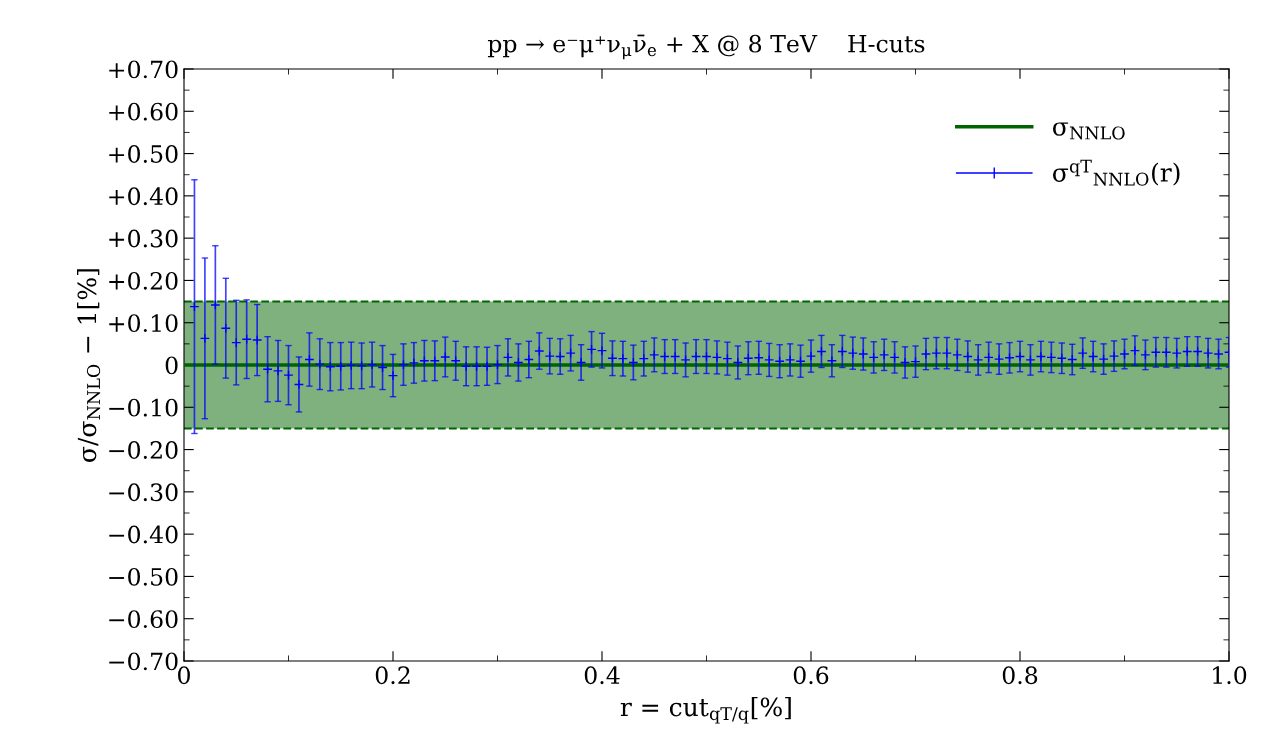  I want to click on y-tick-label: −0.40, so click(143, 534).